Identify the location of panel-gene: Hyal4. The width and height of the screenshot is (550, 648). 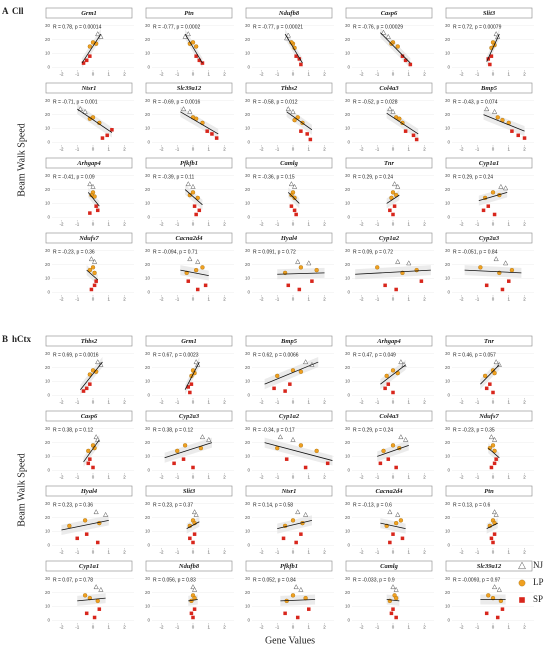
(289, 238).